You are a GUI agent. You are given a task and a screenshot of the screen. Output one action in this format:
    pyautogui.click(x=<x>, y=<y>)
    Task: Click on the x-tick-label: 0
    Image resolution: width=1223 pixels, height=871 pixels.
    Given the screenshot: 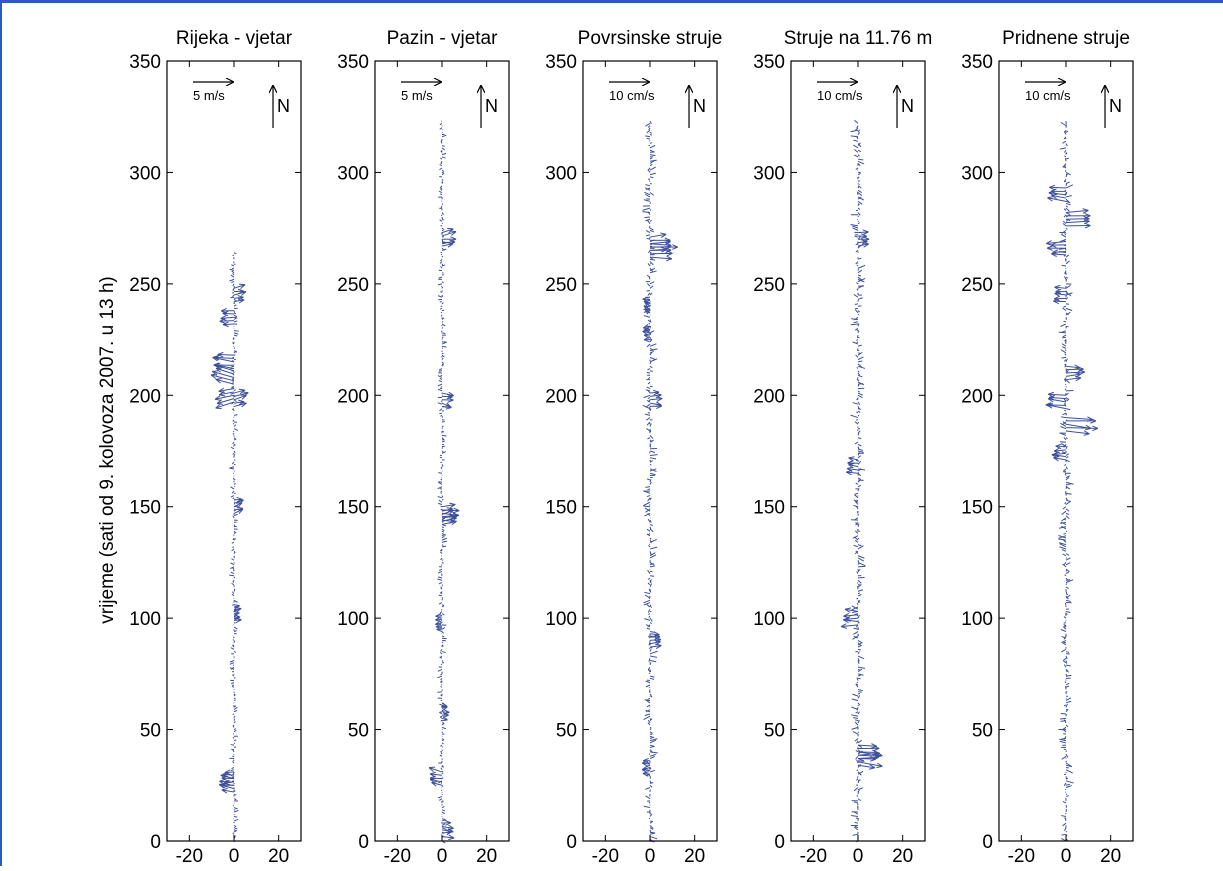 What is the action you would take?
    pyautogui.click(x=1066, y=856)
    